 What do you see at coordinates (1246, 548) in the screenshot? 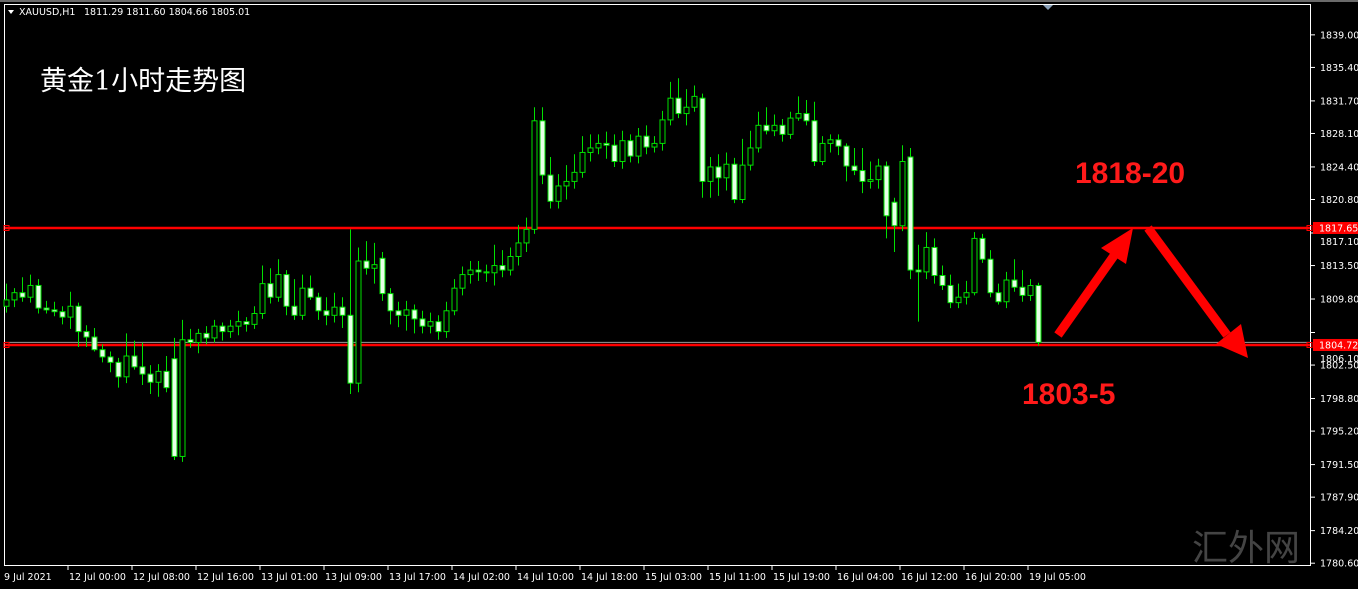
I see `watermark: 汇外网` at bounding box center [1246, 548].